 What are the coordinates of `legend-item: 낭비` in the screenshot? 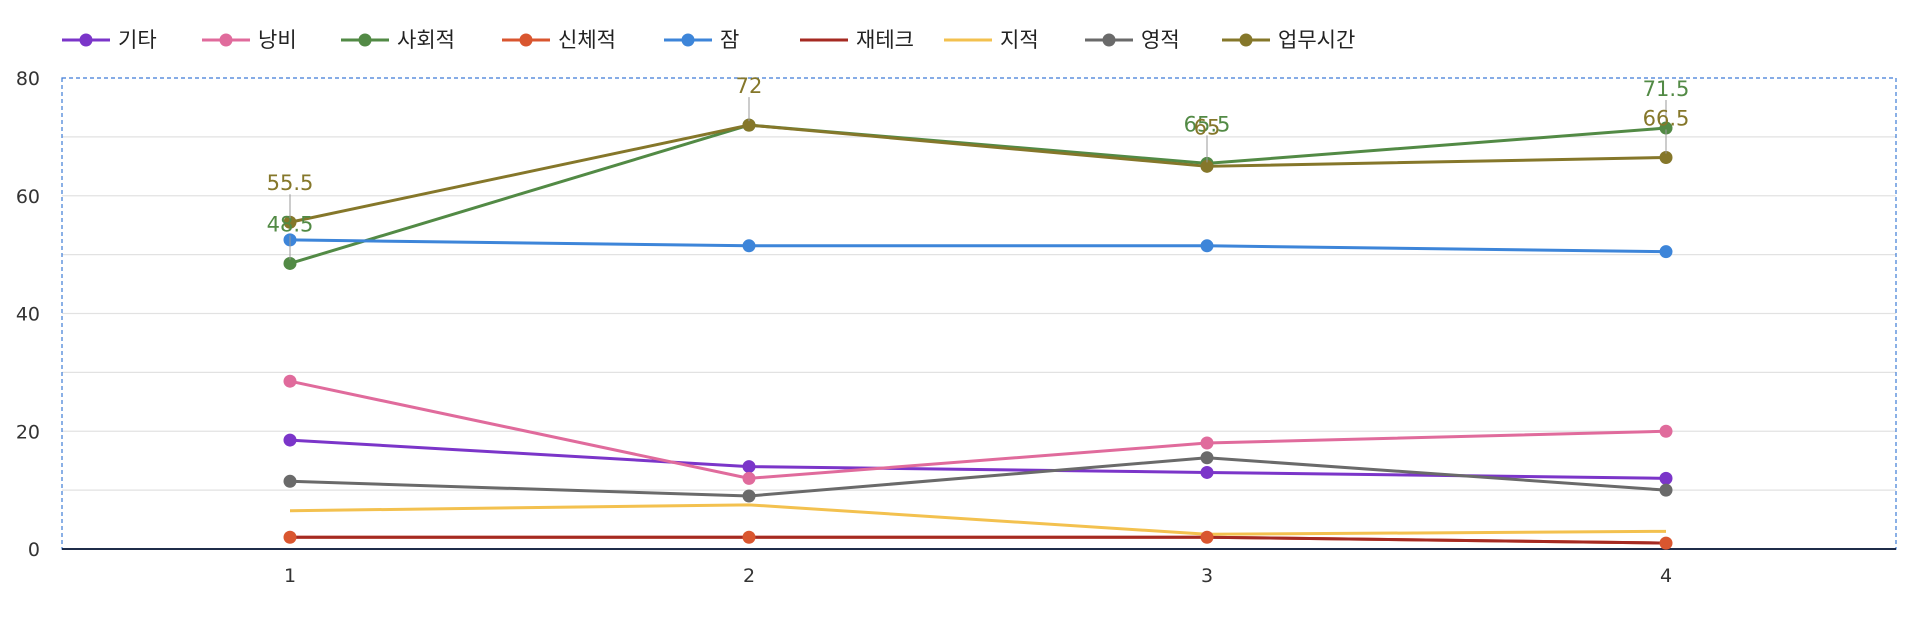 It's located at (249, 40).